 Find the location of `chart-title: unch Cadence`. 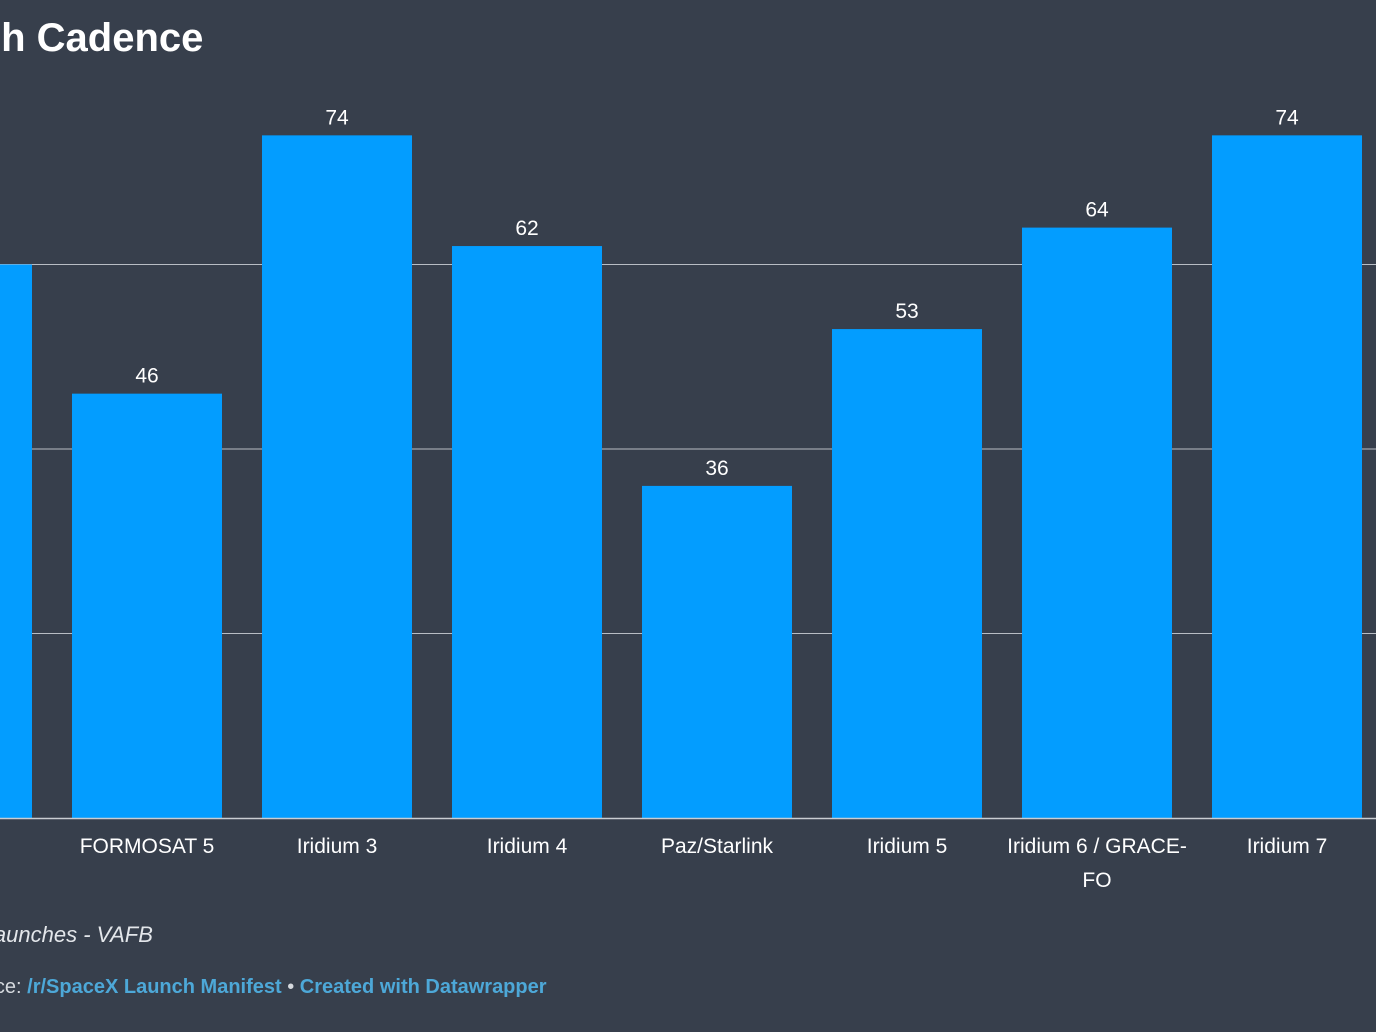

chart-title: unch Cadence is located at coordinates (102, 38).